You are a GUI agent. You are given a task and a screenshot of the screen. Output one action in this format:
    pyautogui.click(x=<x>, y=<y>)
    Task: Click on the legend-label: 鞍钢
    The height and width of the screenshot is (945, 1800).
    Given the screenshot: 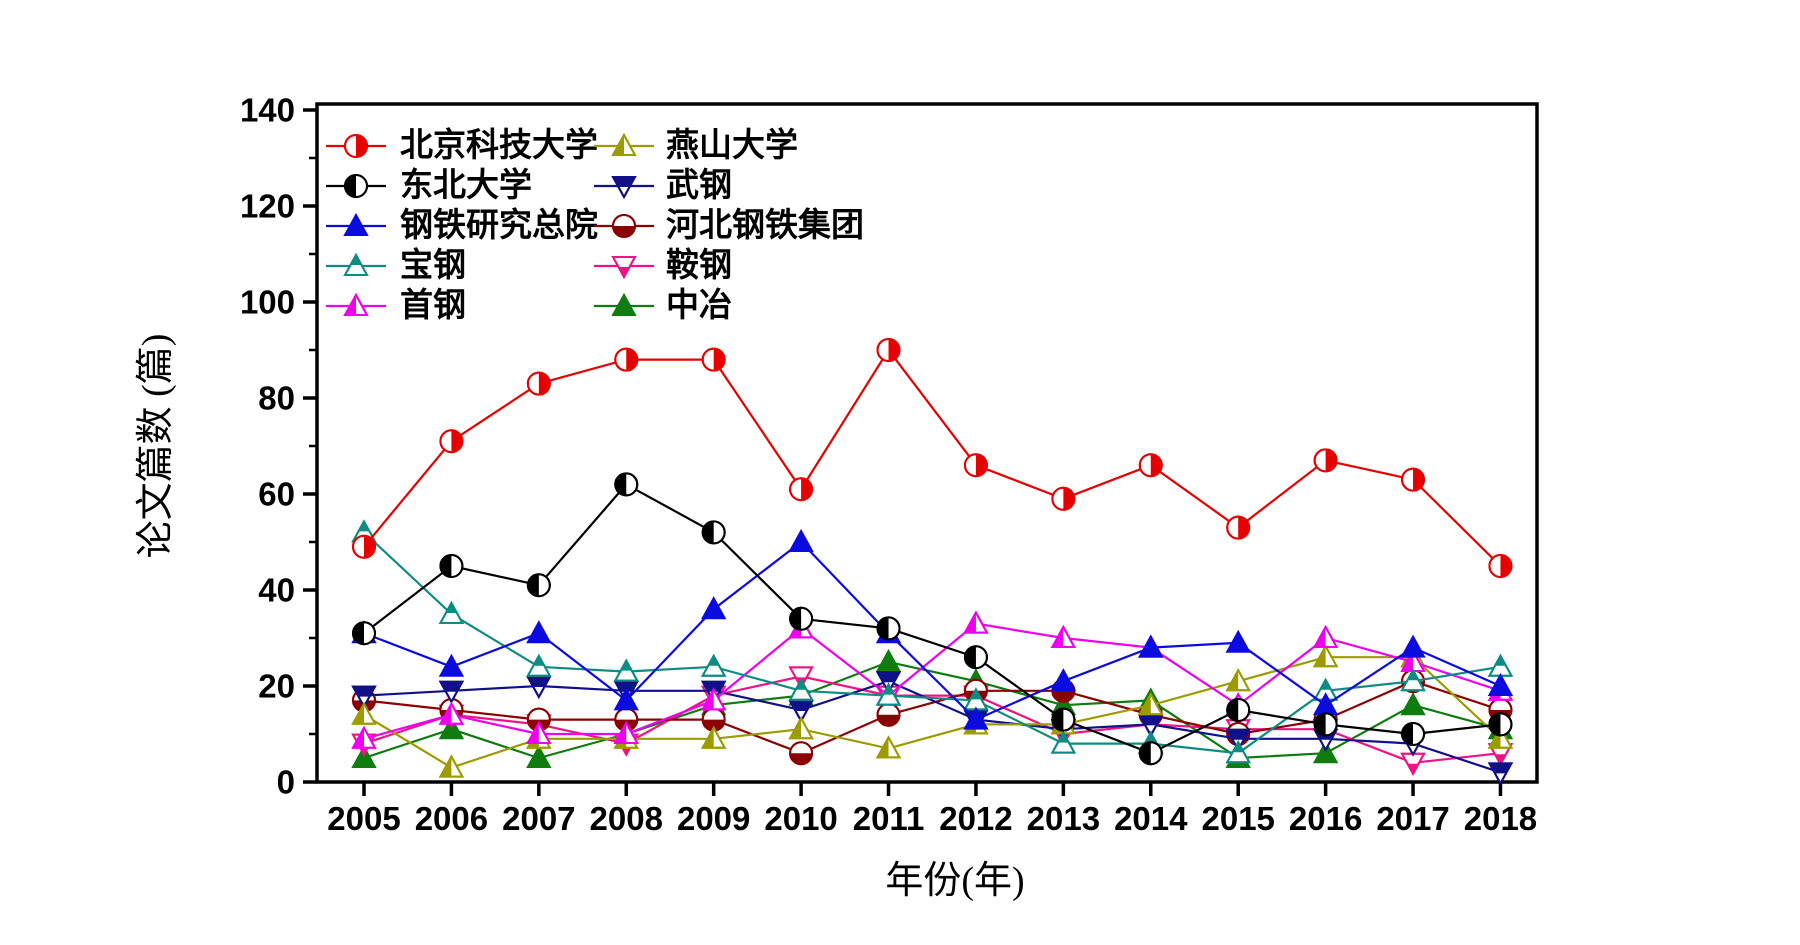 What is the action you would take?
    pyautogui.click(x=699, y=265)
    